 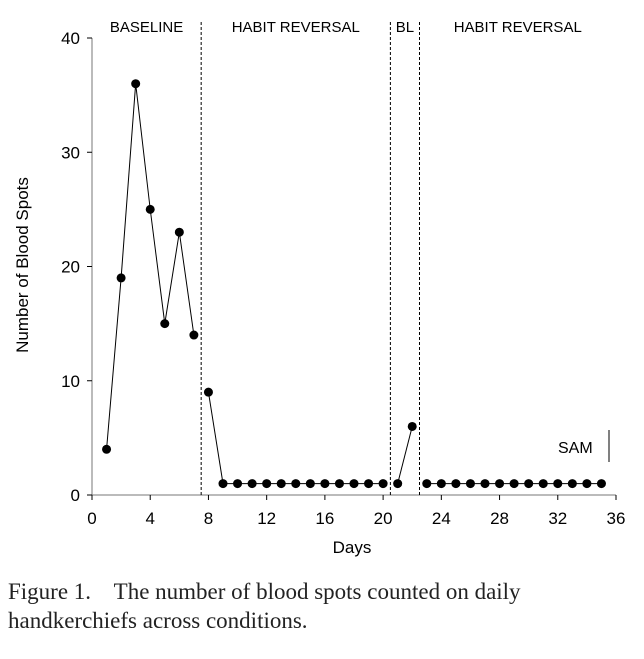 I want to click on x-tick-label-28: 28, so click(x=499, y=518).